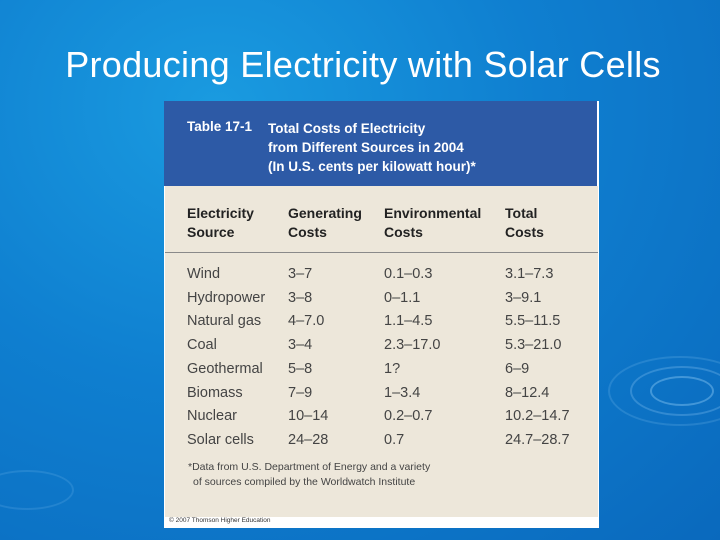 The width and height of the screenshot is (720, 540). What do you see at coordinates (381, 444) in the screenshot?
I see `table-row: Solar cells 24–28 0.7 24.7–28.7` at bounding box center [381, 444].